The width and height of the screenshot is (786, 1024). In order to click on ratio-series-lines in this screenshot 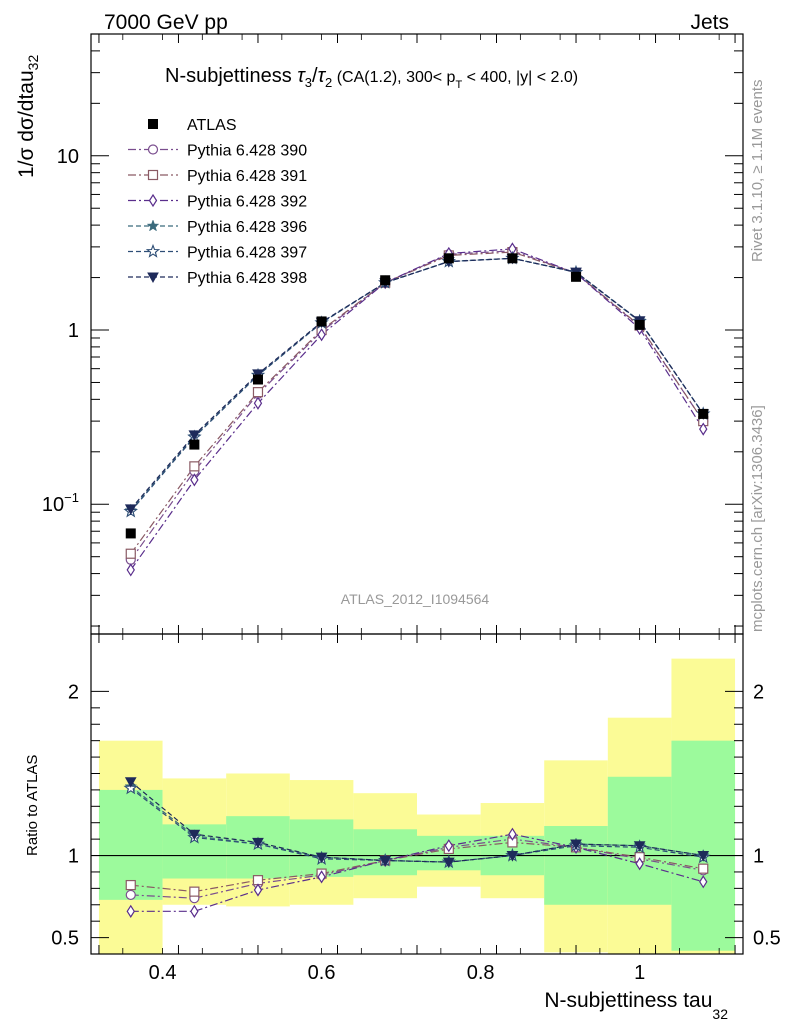, I will do `click(417, 847)`.